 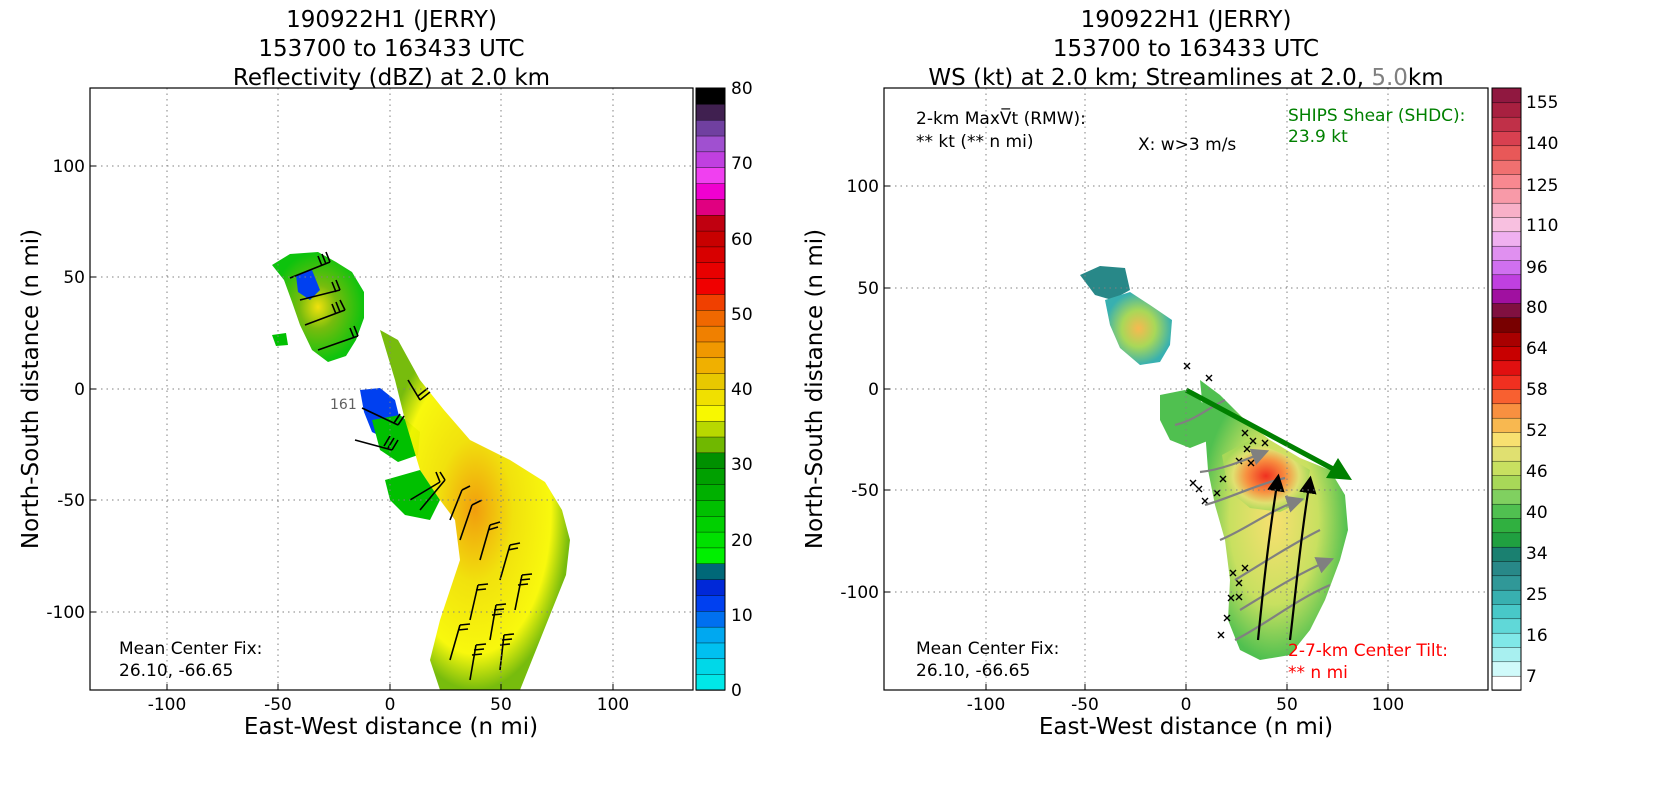 What do you see at coordinates (815, 389) in the screenshot?
I see `right-y-axis-label: North-South distance (n mi)` at bounding box center [815, 389].